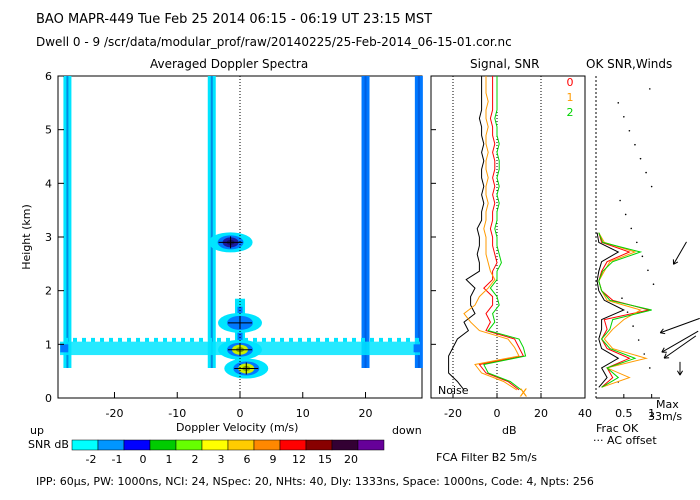 The height and width of the screenshot is (500, 700). I want to click on spectra-x-tick-label: 10, so click(303, 413).